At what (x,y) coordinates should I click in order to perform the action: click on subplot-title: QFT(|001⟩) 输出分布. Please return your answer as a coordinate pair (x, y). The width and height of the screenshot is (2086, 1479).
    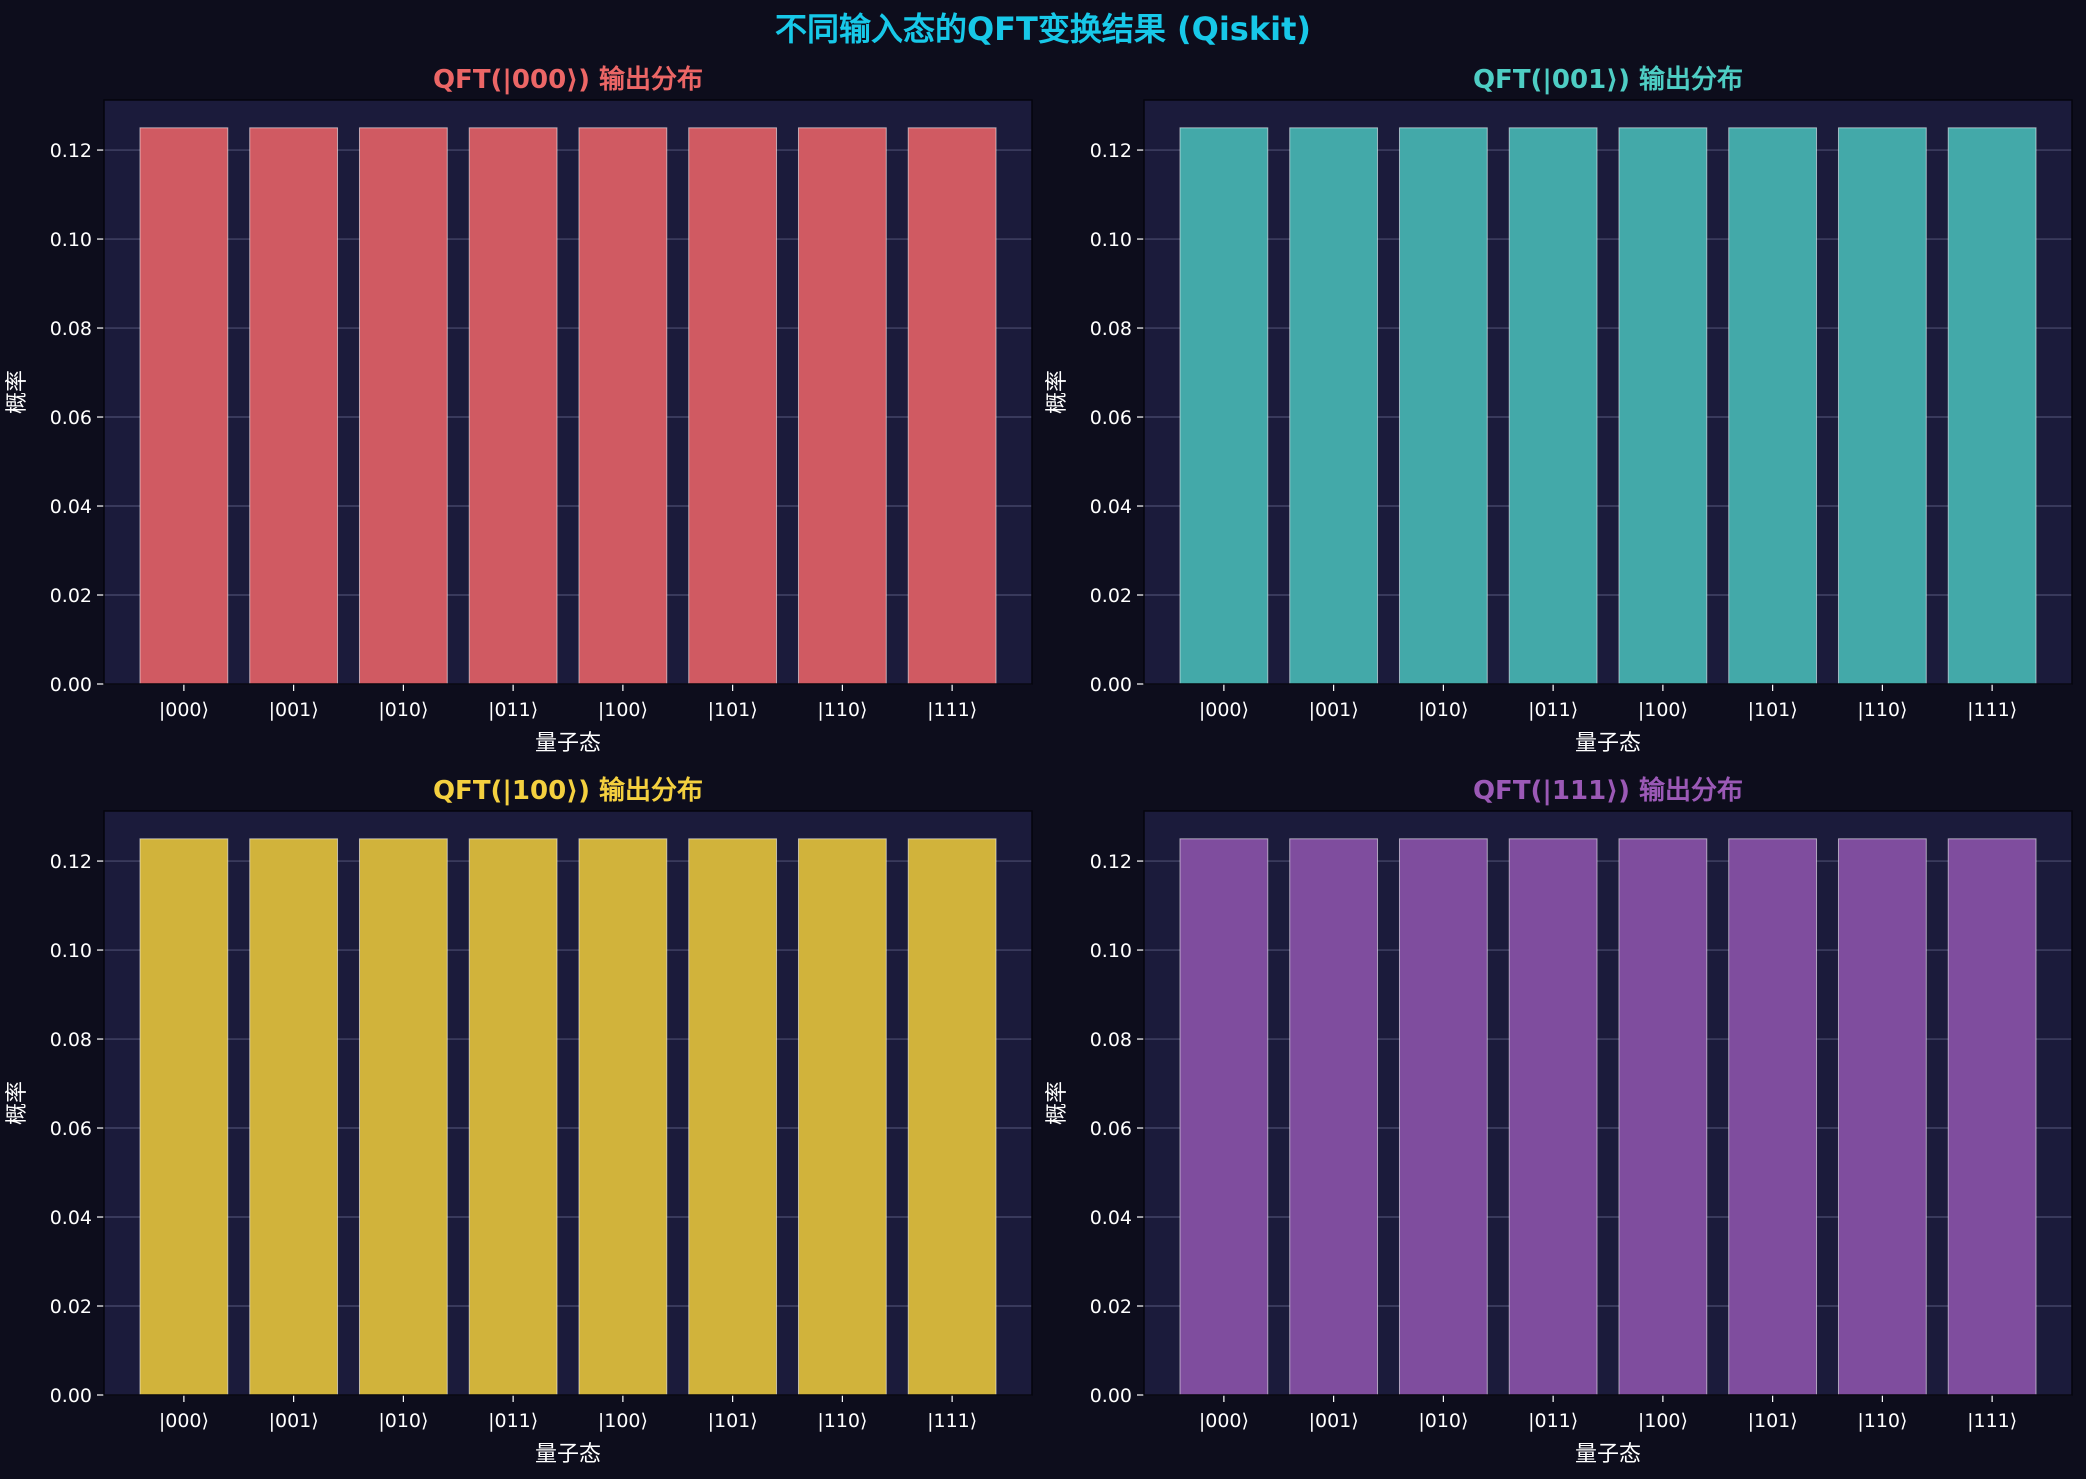
    Looking at the image, I should click on (1608, 79).